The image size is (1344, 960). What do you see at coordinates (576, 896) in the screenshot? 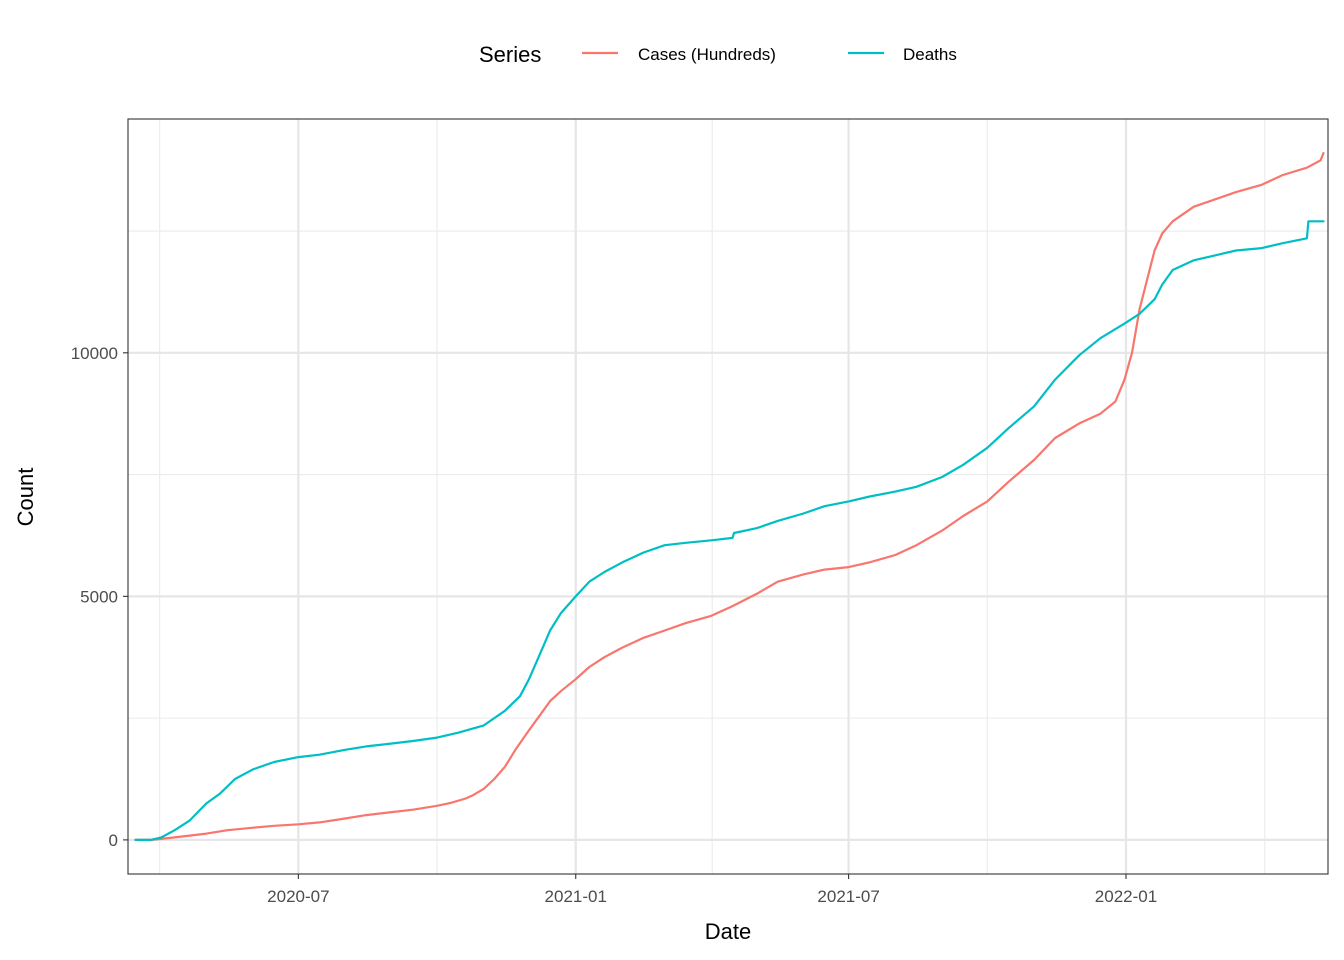
I see `x-tick-label: 2021-01` at bounding box center [576, 896].